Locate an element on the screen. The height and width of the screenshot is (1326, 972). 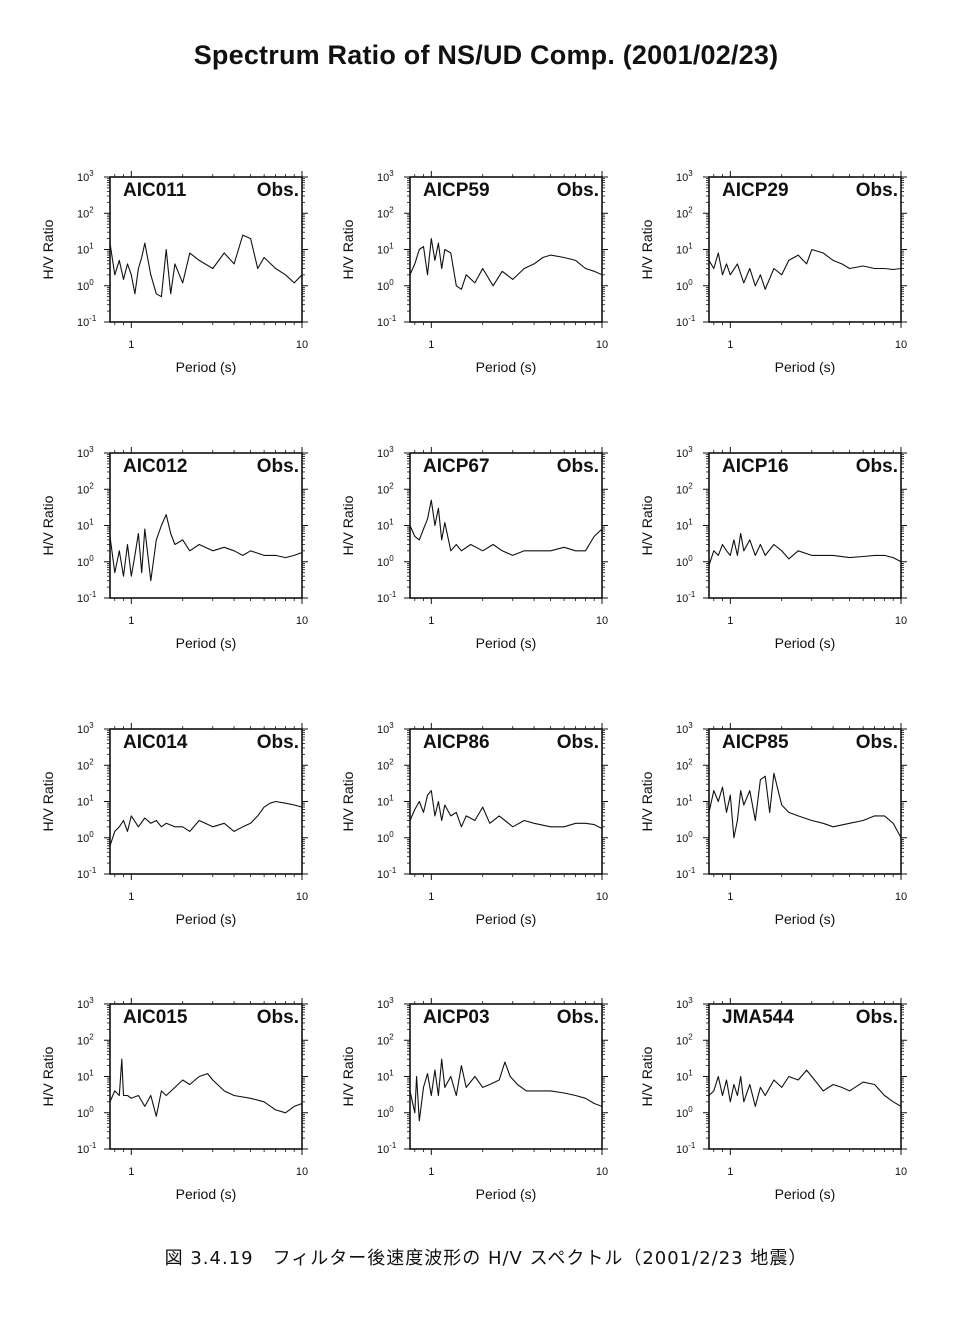
station-label: AICP67 is located at coordinates (456, 466).